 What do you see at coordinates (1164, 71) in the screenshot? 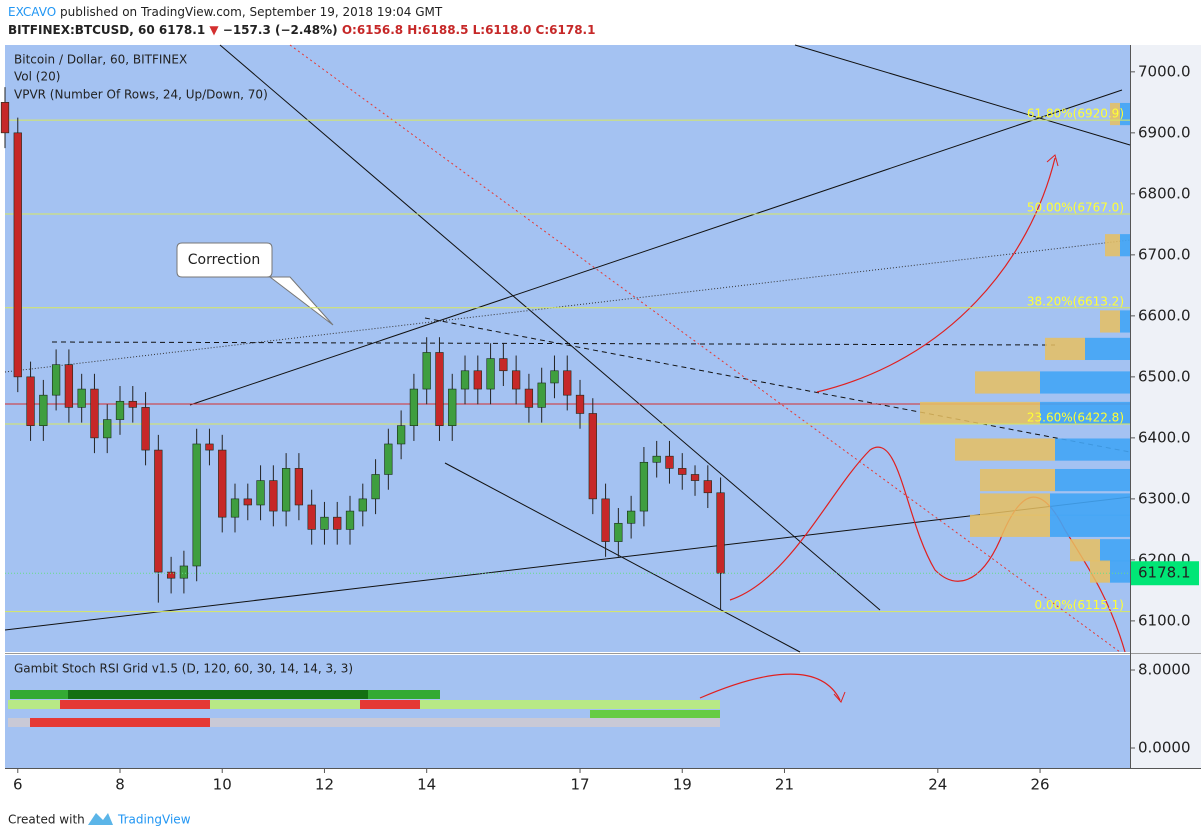
I see `y-tick-label: 7000.0` at bounding box center [1164, 71].